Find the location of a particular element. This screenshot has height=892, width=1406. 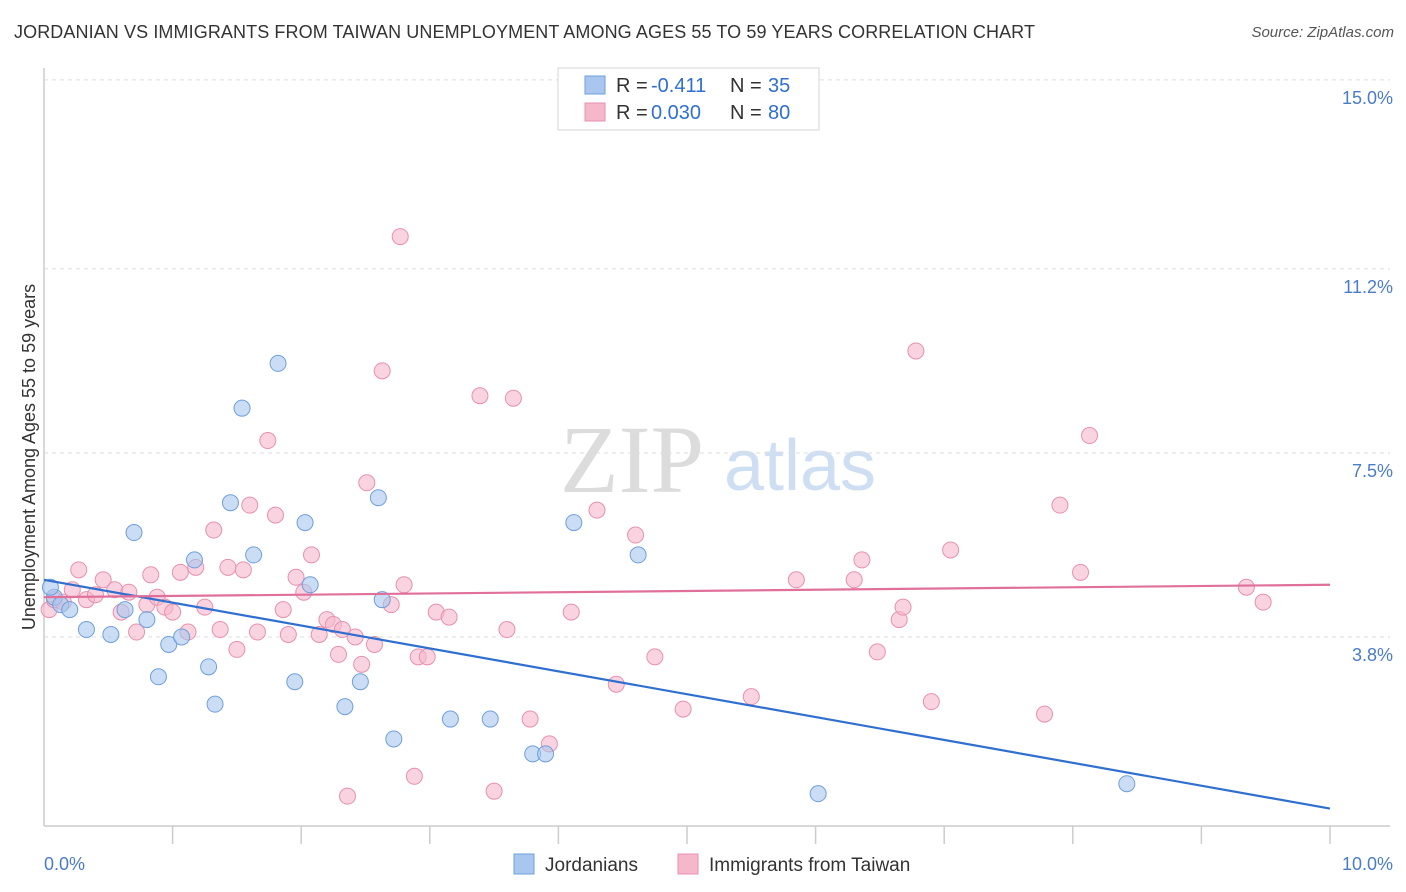

trend-line-taiwan is located at coordinates (687, 591).